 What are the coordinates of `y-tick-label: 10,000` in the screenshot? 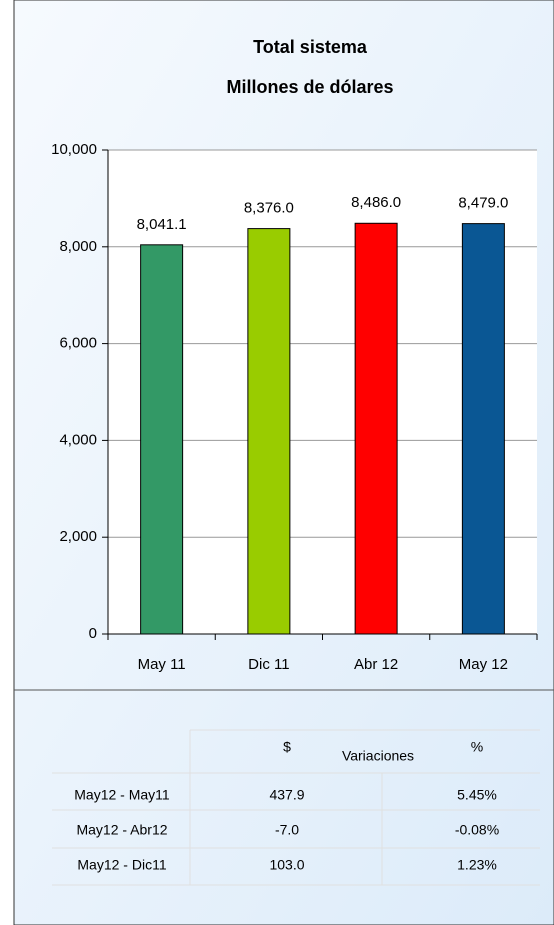 It's located at (74, 149).